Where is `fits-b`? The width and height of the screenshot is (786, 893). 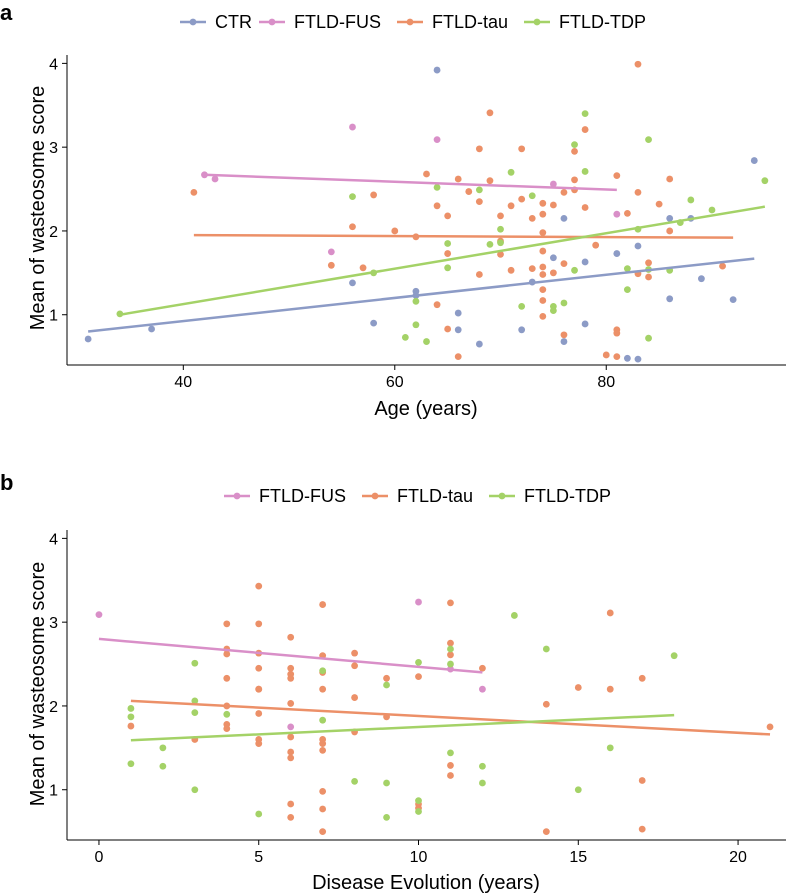
fits-b is located at coordinates (434, 689).